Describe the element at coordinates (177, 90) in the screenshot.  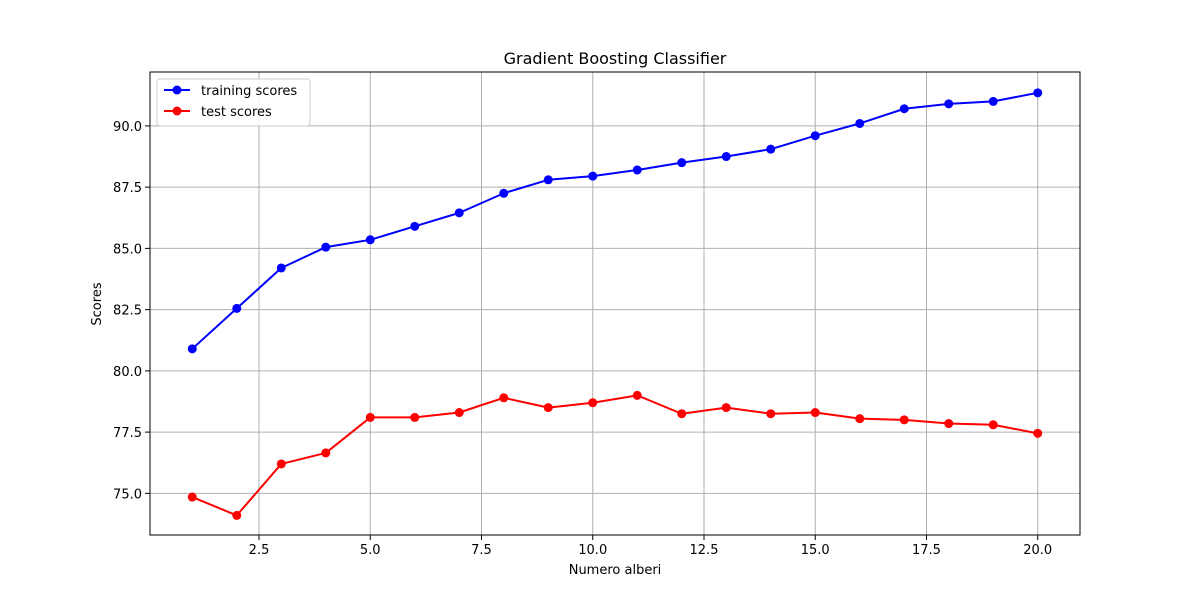
I see `legend-marker-training` at that location.